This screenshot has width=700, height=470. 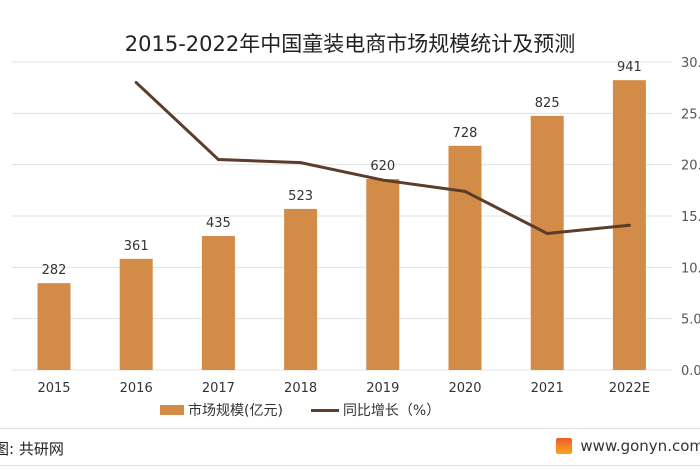 I want to click on legend-line-label: 同比增长（%）, so click(x=391, y=411).